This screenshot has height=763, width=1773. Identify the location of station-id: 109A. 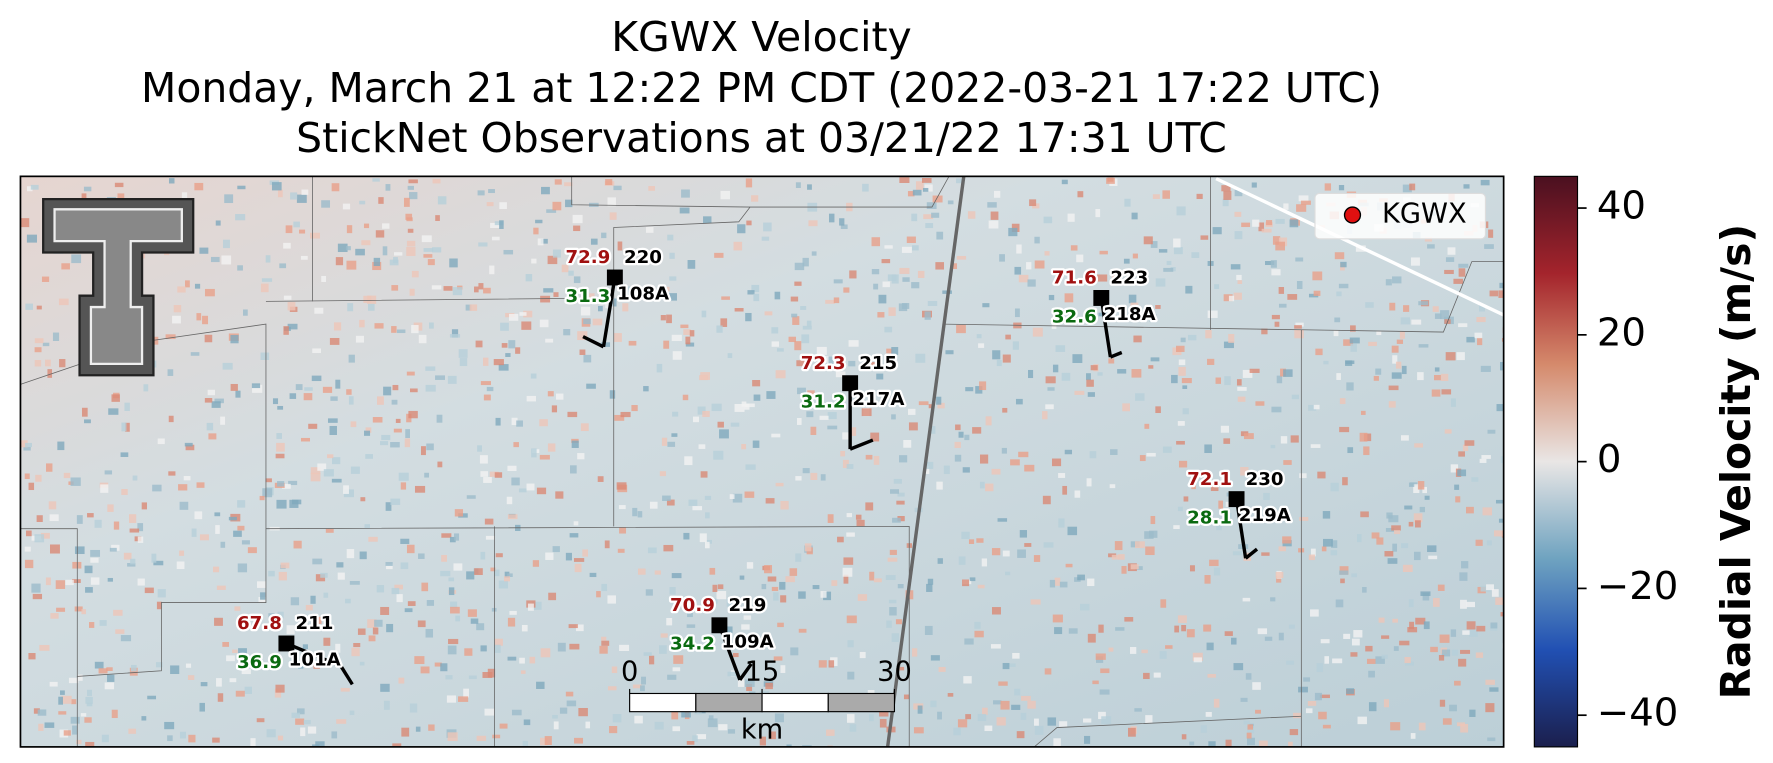
(748, 641).